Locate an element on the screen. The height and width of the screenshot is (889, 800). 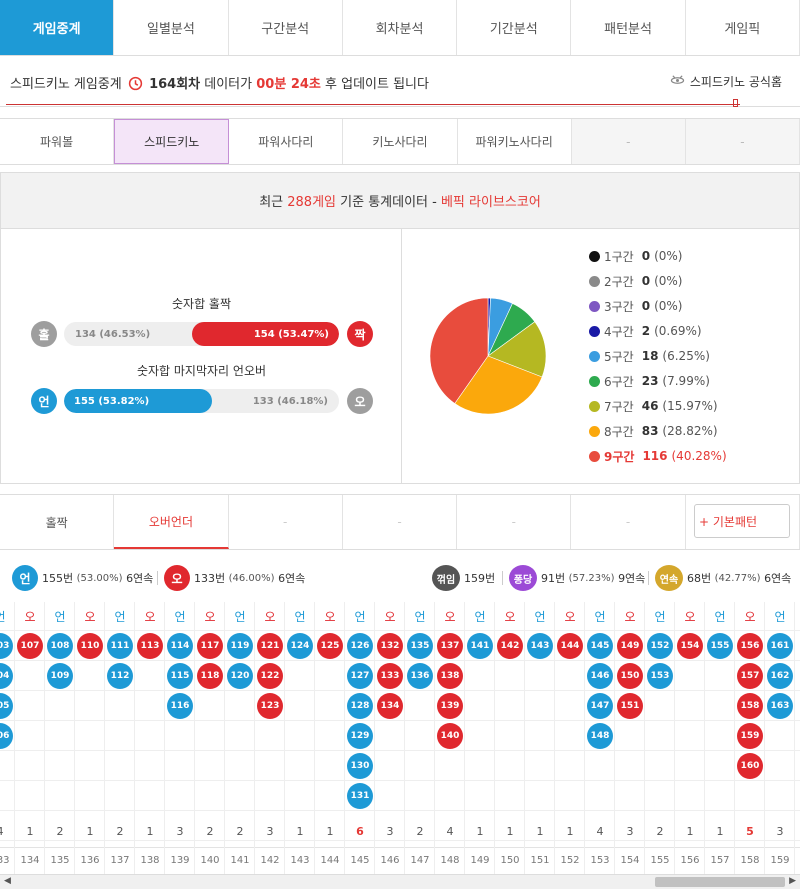
legend-pct: (0%) is located at coordinates (668, 281).